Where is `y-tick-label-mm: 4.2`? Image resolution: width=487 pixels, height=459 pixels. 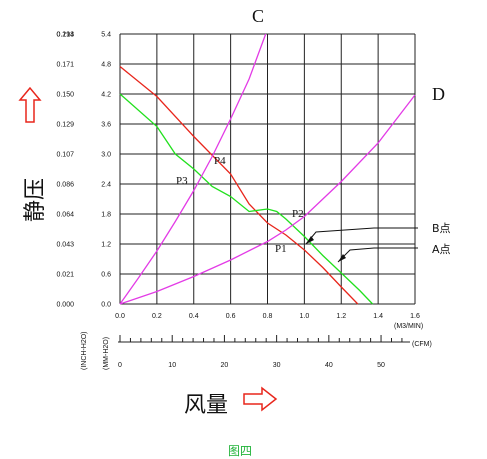
y-tick-label-mm: 4.2 is located at coordinates (106, 95).